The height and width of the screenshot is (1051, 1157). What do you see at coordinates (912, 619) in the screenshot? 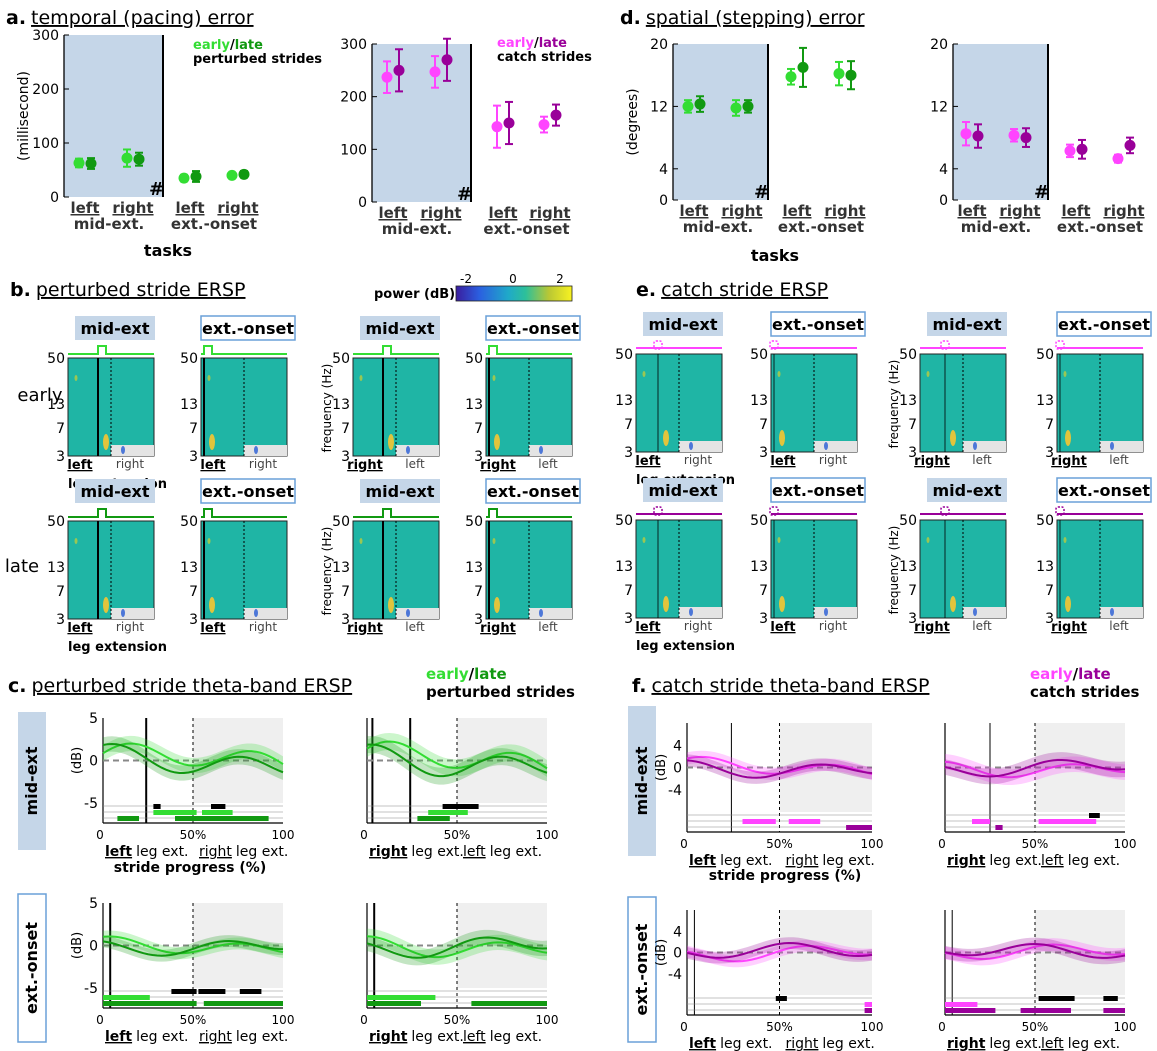
I see `freq-tick: 3` at bounding box center [912, 619].